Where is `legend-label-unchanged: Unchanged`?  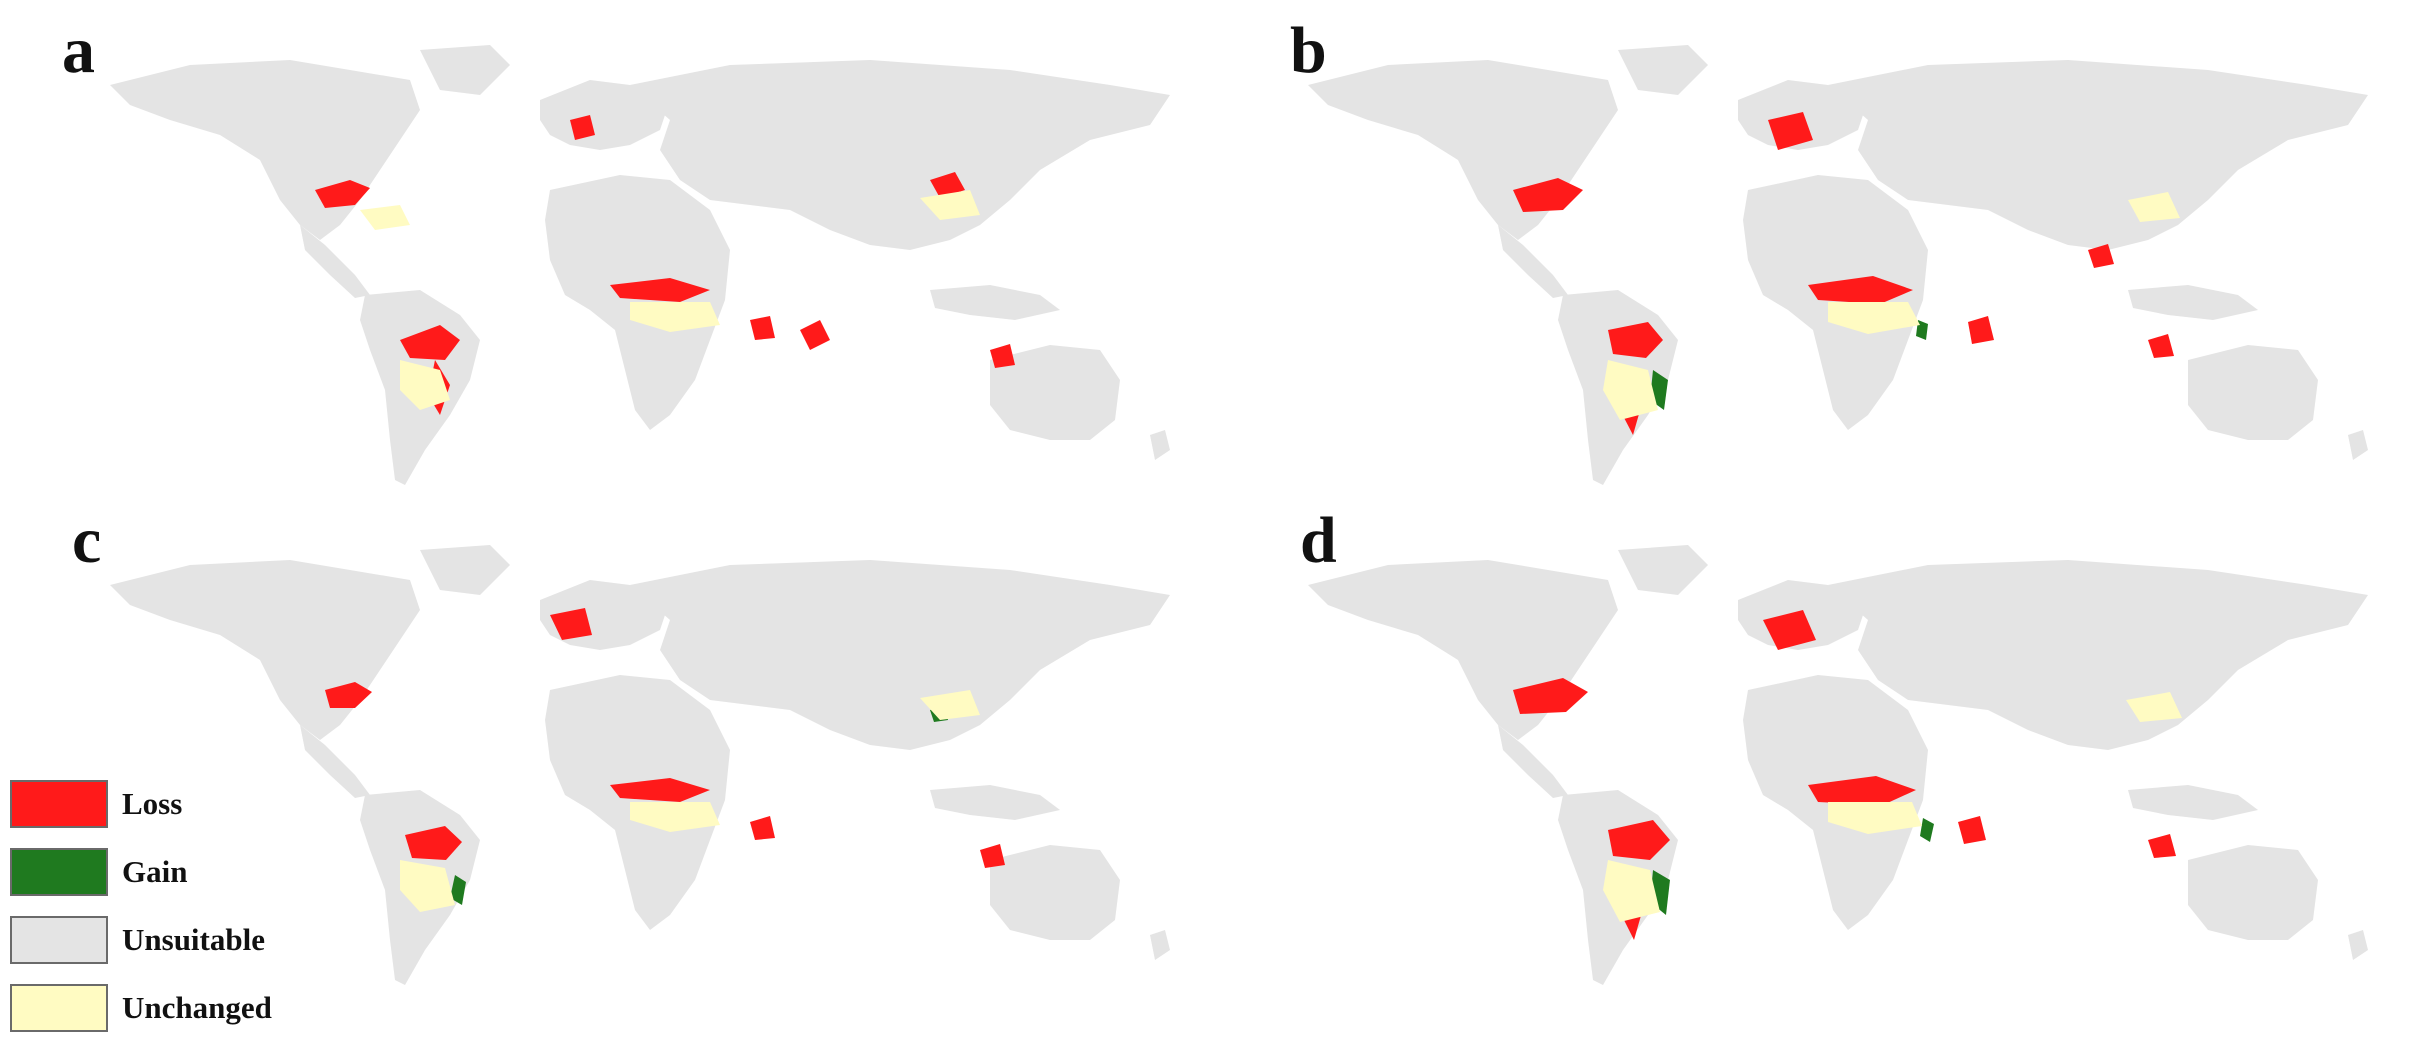 legend-label-unchanged: Unchanged is located at coordinates (197, 1007).